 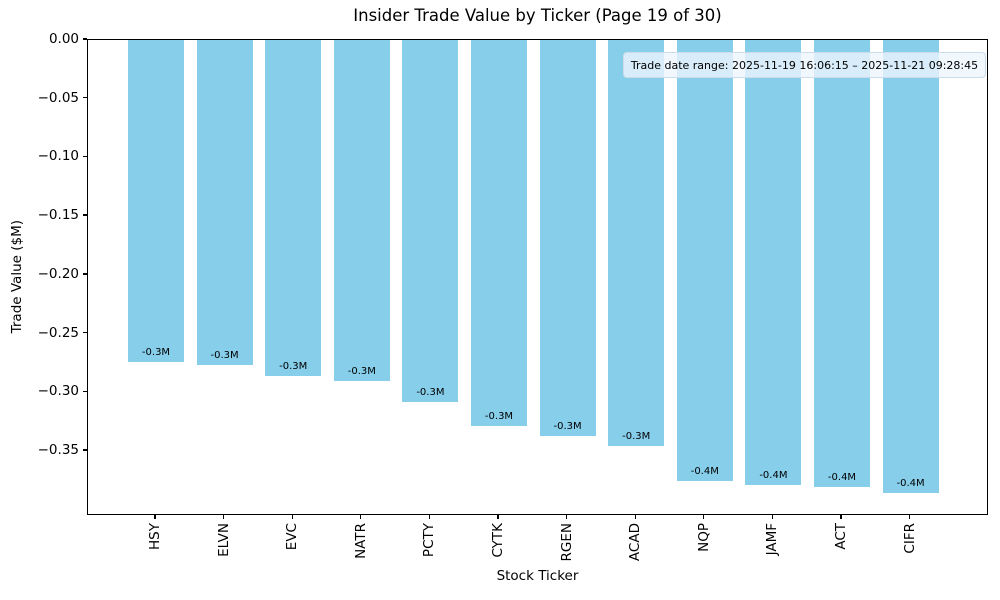 I want to click on x-tick-label: PCTY, so click(x=429, y=540).